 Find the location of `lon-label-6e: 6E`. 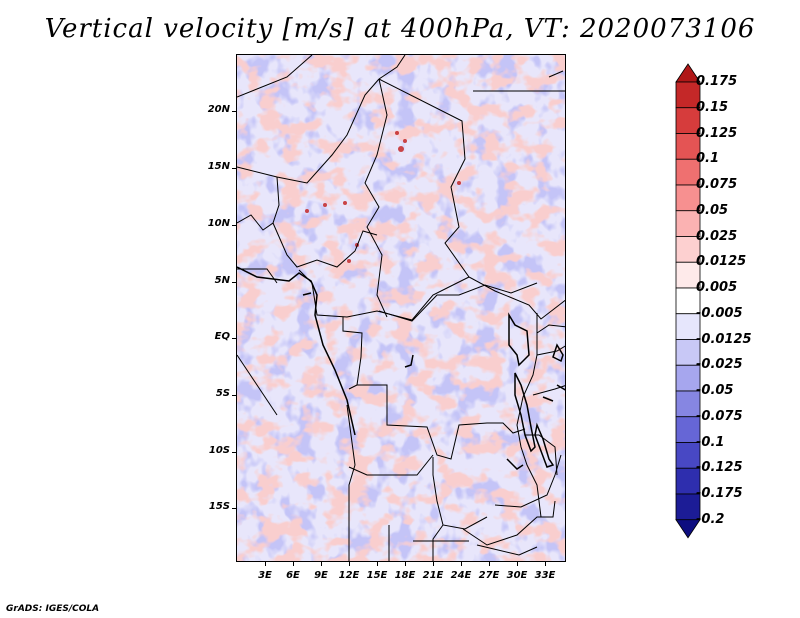

lon-label-6e: 6E is located at coordinates (293, 575).